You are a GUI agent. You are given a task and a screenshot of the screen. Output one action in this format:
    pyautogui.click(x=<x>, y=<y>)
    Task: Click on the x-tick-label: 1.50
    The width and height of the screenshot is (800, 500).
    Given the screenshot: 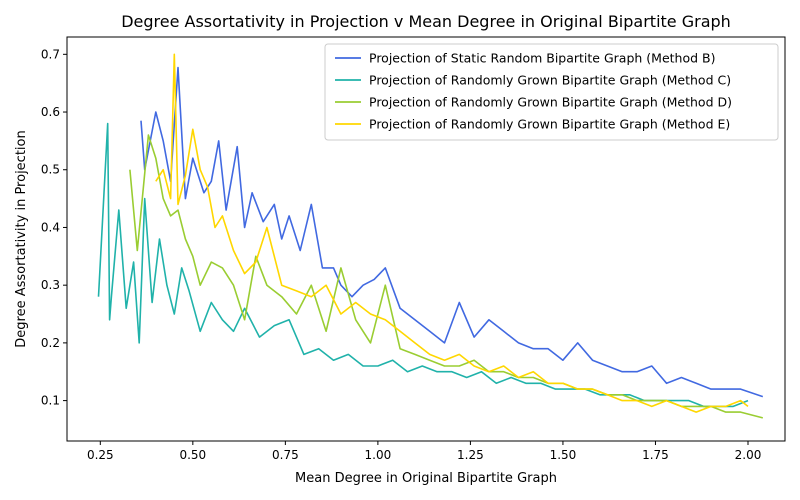 What is the action you would take?
    pyautogui.click(x=563, y=455)
    